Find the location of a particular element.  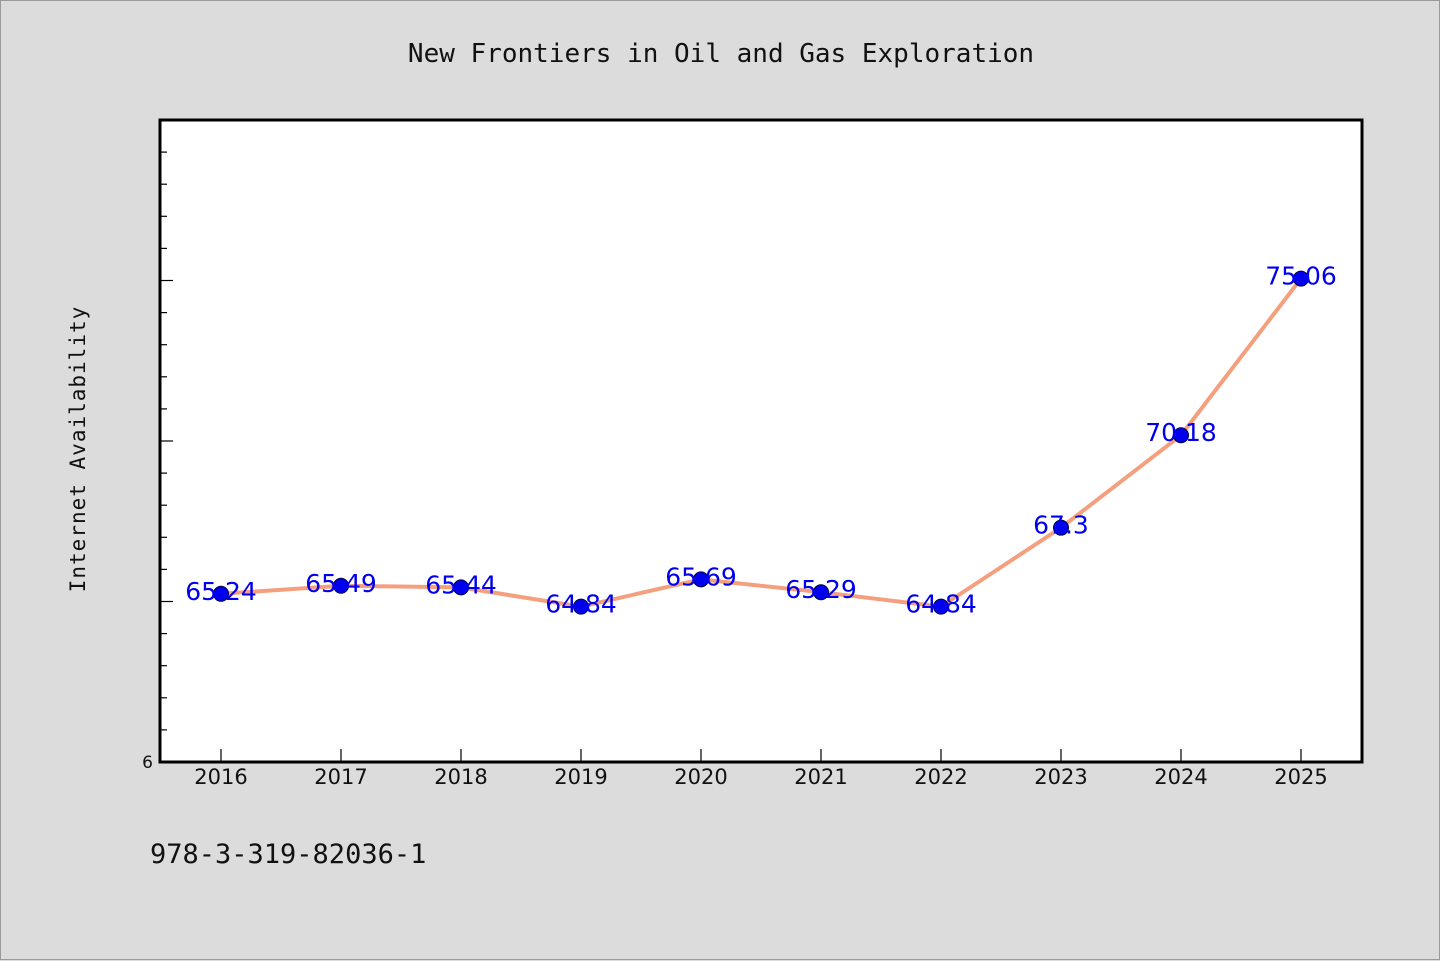

data-label: 65.69 is located at coordinates (701, 576).